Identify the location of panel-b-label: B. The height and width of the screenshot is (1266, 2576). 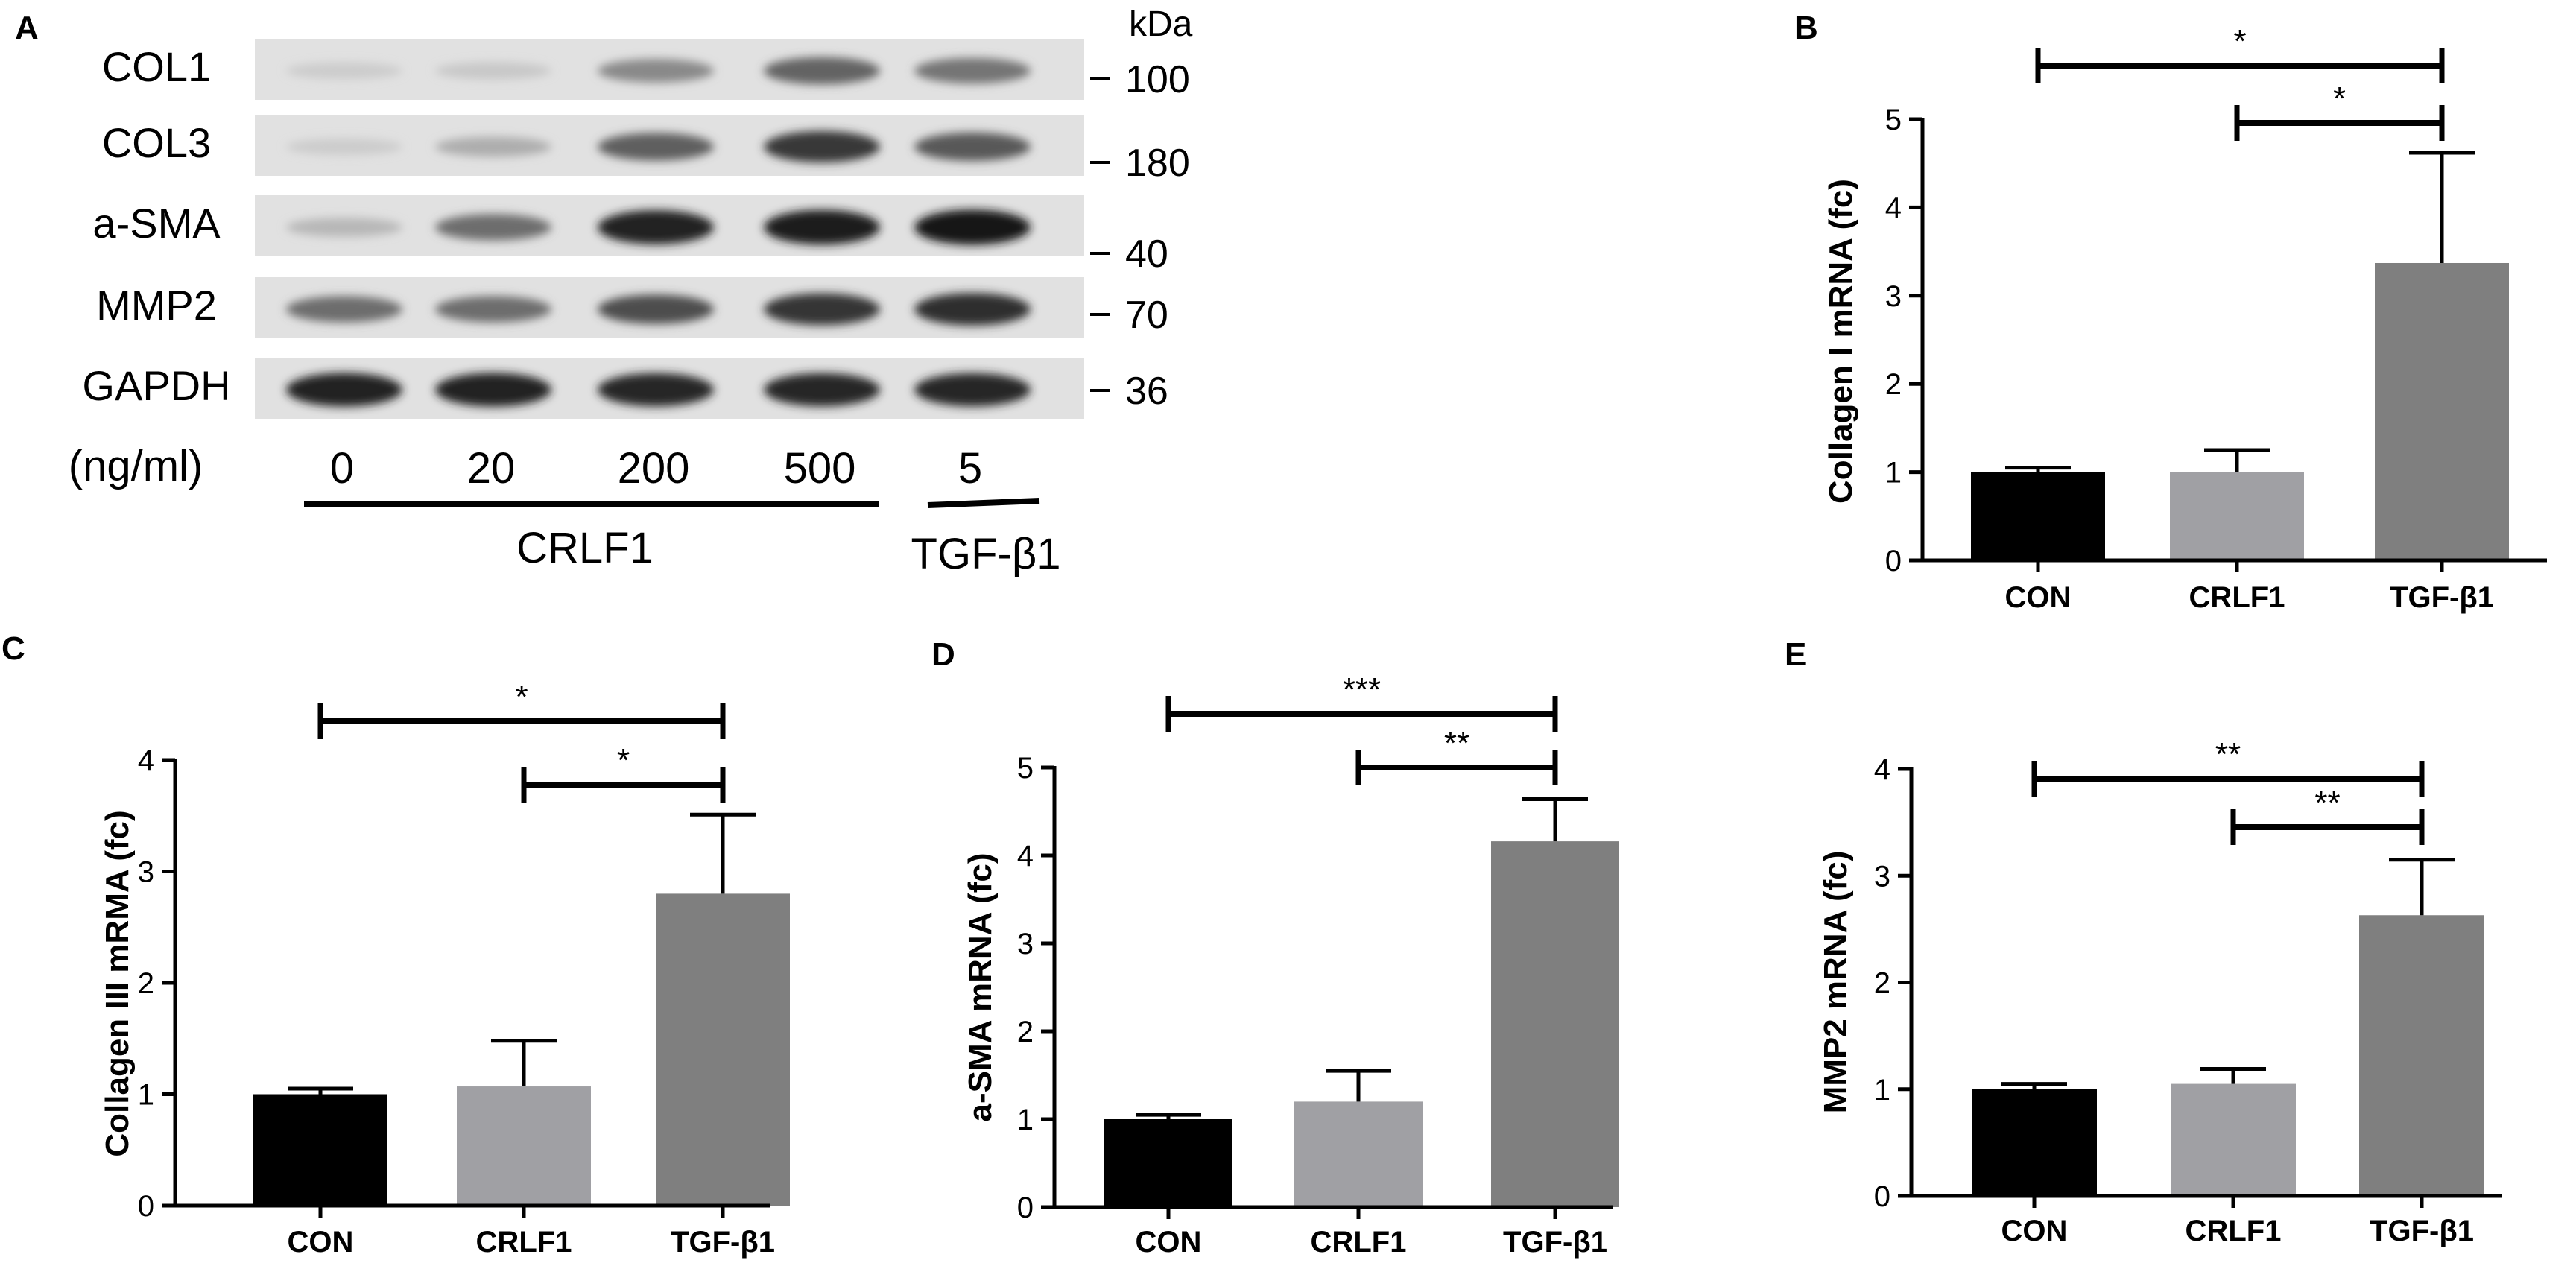
(1806, 28).